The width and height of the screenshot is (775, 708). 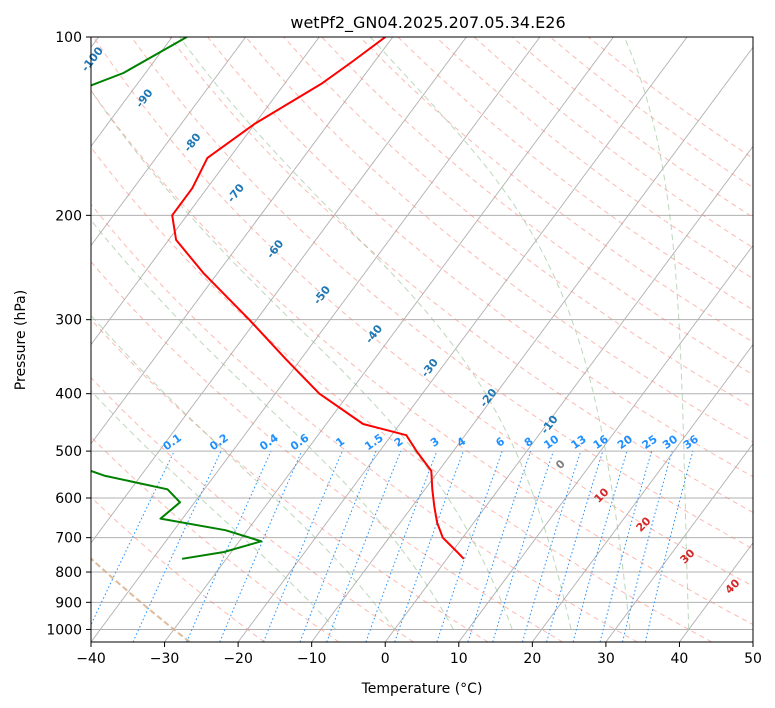 What do you see at coordinates (340, 442) in the screenshot?
I see `mixing-ratio-label: 1` at bounding box center [340, 442].